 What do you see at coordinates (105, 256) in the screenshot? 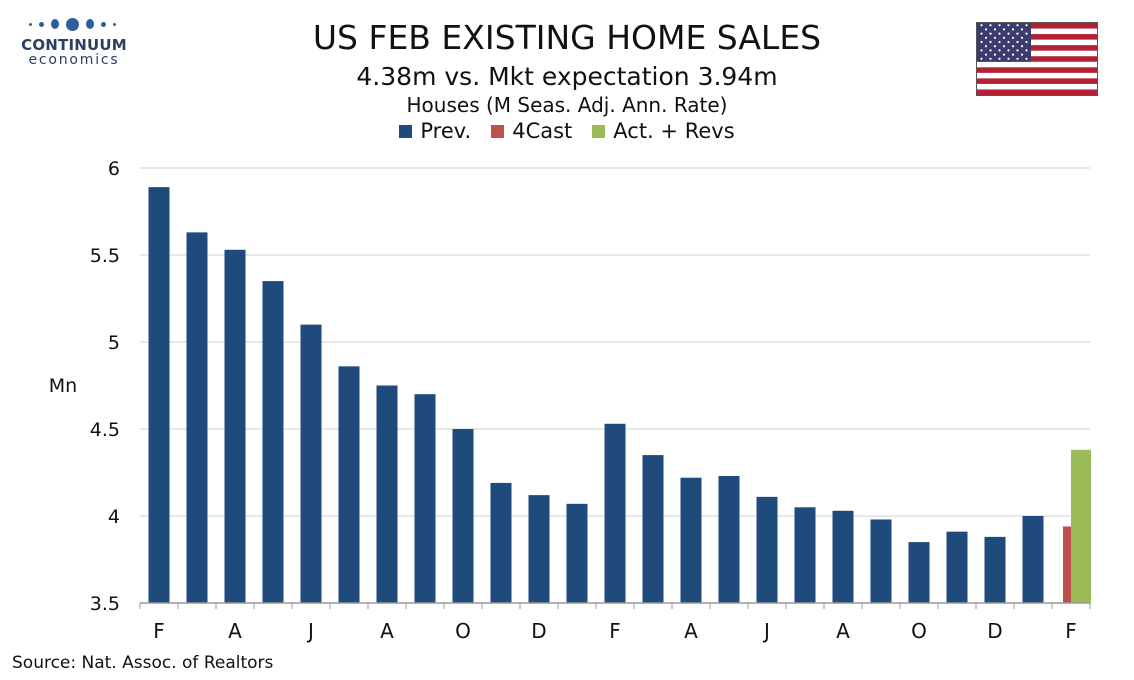
I see `y-tick-label: 5.5` at bounding box center [105, 256].